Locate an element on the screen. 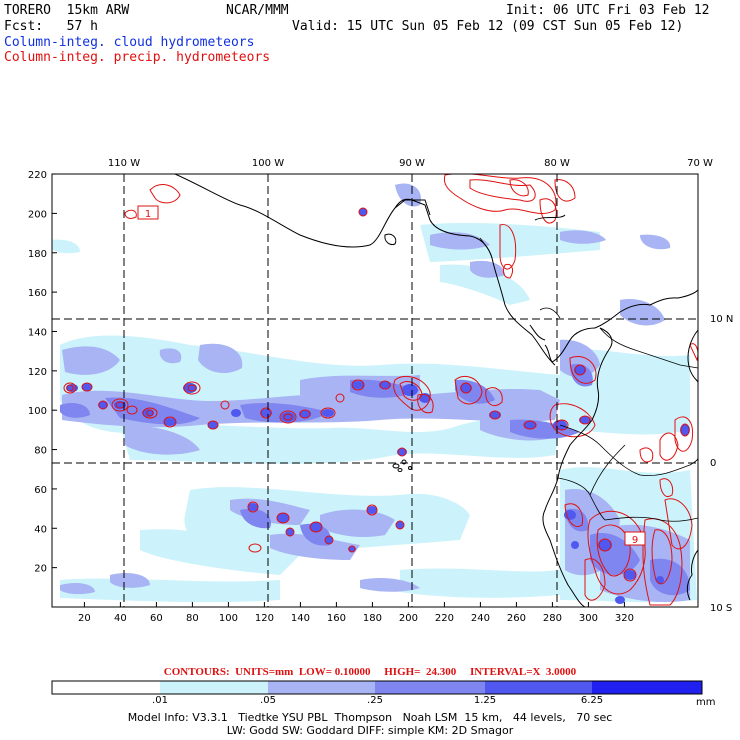 This screenshot has width=740, height=740. init-time: Init: 06 UTC Fri 03 Feb 12 is located at coordinates (608, 10).